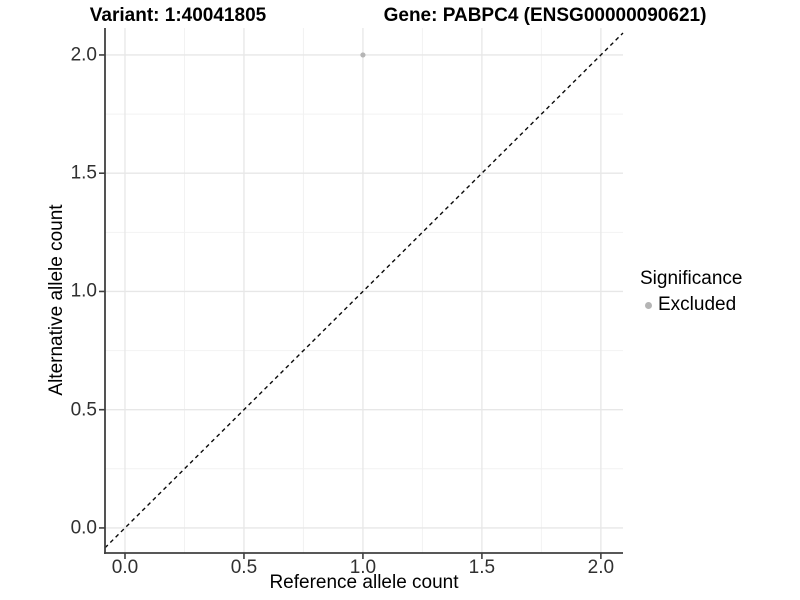  What do you see at coordinates (83, 291) in the screenshot?
I see `y-tick-label: 1.0` at bounding box center [83, 291].